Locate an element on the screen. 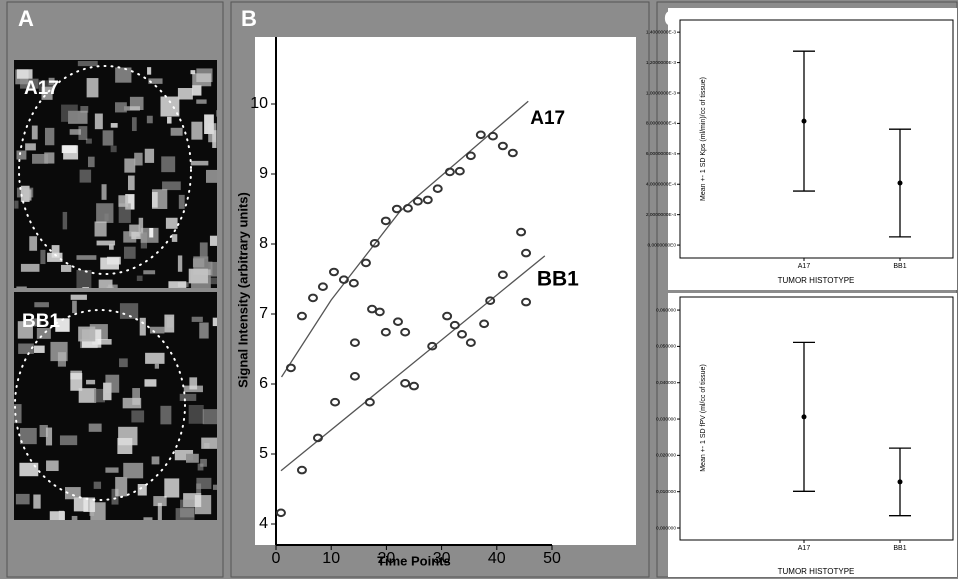 The width and height of the screenshot is (958, 584). image-label: A17 is located at coordinates (41, 88).